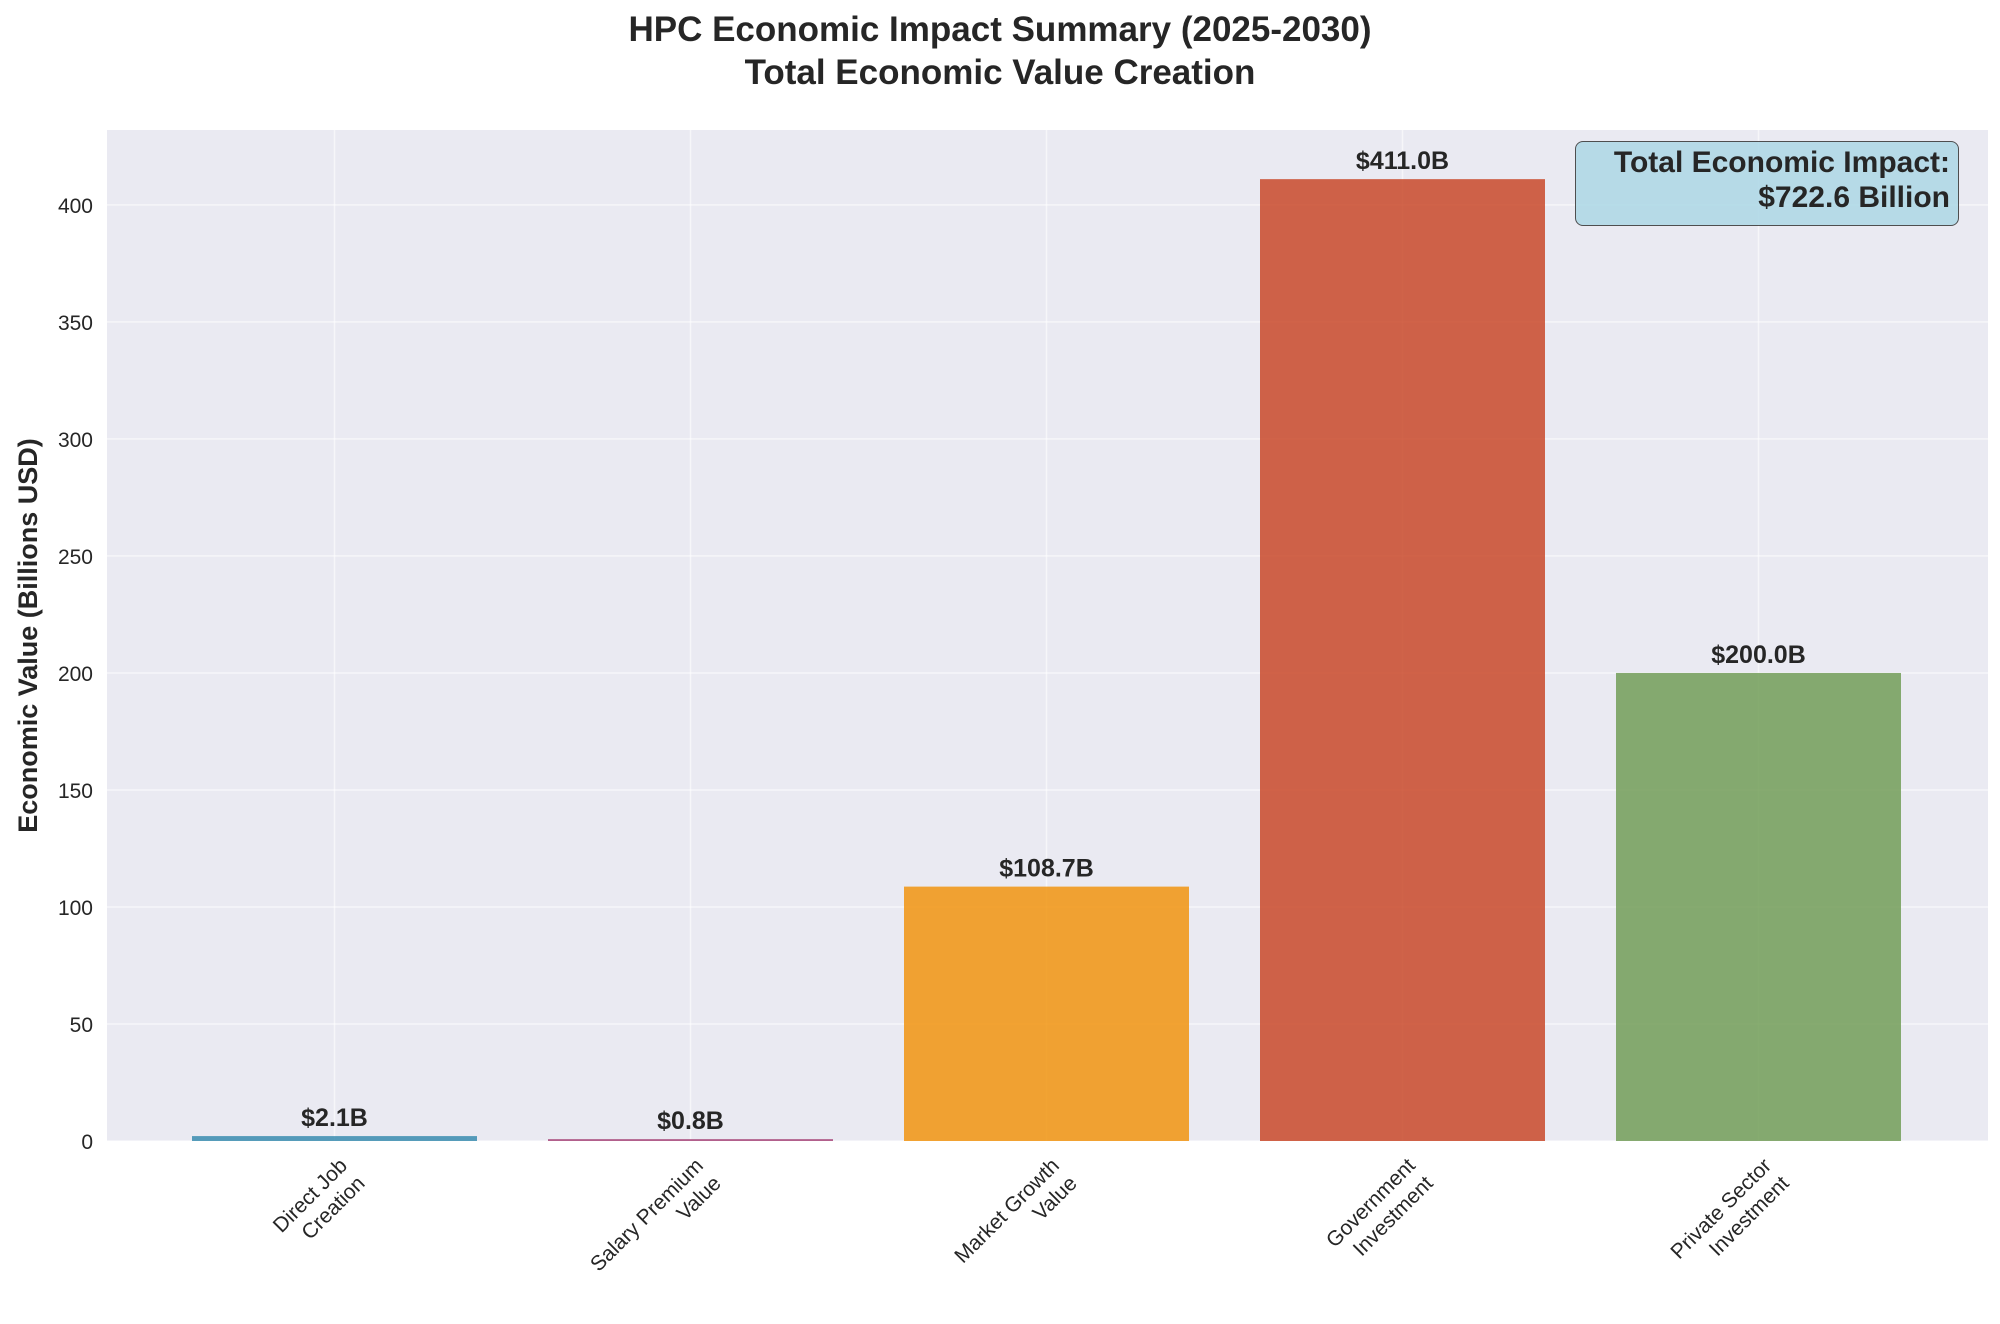  What do you see at coordinates (1015, 1219) in the screenshot?
I see `x-tick-label-2: Market GrowthValue` at bounding box center [1015, 1219].